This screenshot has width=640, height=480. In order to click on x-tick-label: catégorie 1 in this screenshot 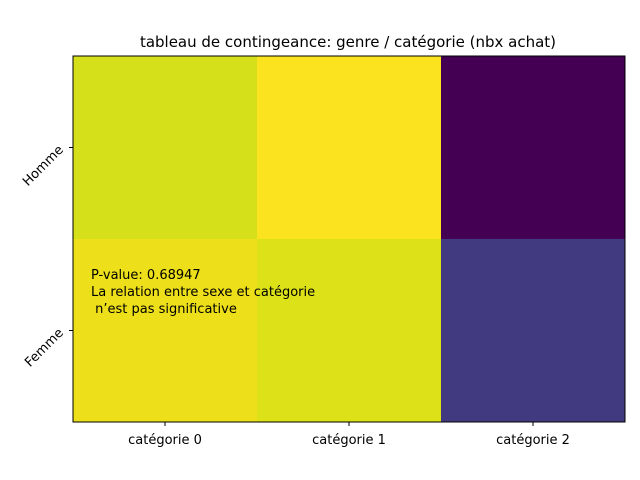, I will do `click(349, 440)`.